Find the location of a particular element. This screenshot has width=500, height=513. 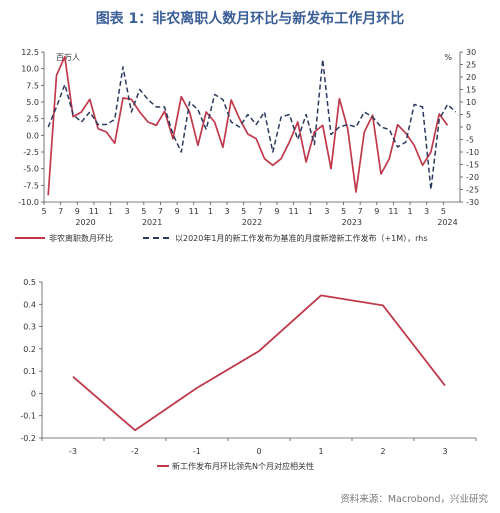

x-year-label: 2023 is located at coordinates (352, 222).